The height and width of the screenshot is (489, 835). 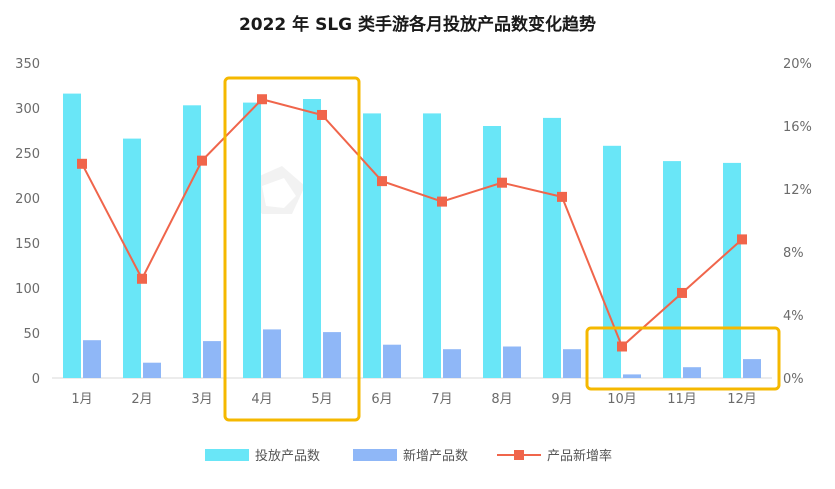 What do you see at coordinates (683, 358) in the screenshot?
I see `highlight-box-oct-dec` at bounding box center [683, 358].